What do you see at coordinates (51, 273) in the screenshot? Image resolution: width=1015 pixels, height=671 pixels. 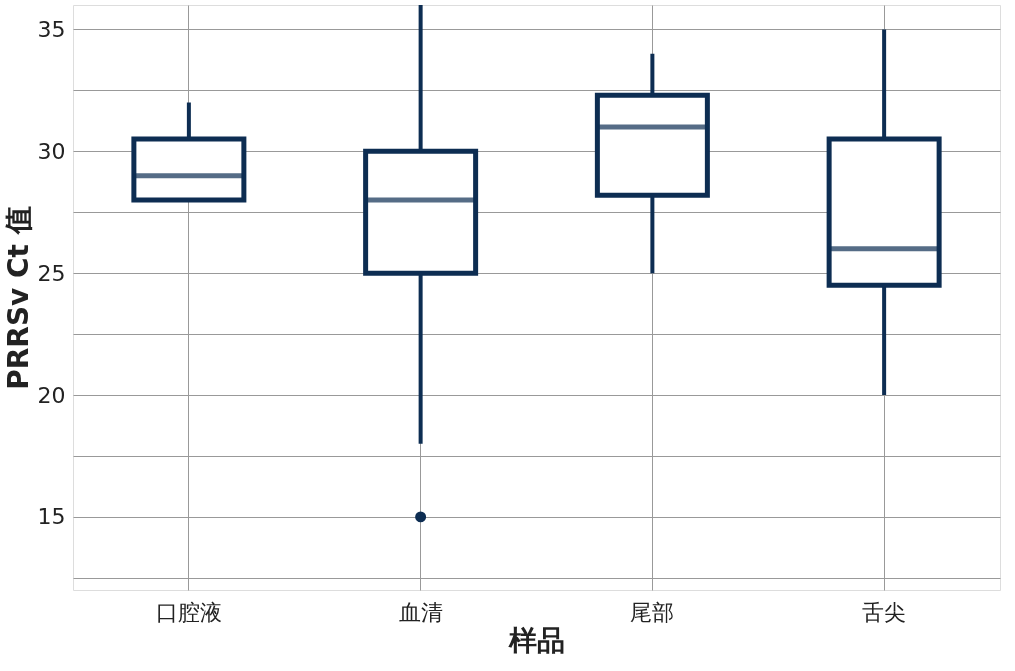 I see `y-tick-label: 25` at bounding box center [51, 273].